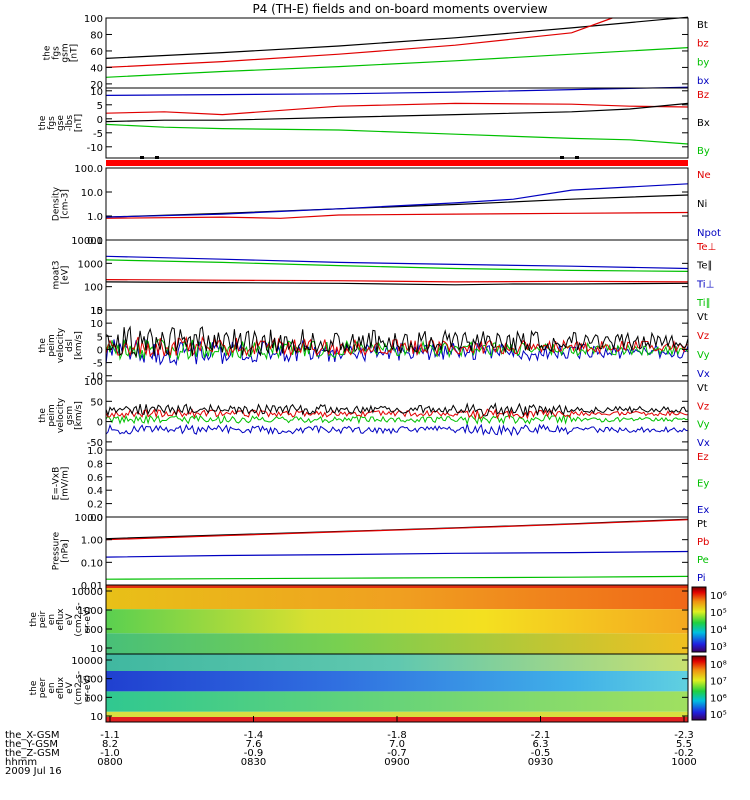 The image size is (750, 800). Describe the element at coordinates (95, 148) in the screenshot. I see `y-tick-label: -10` at that location.